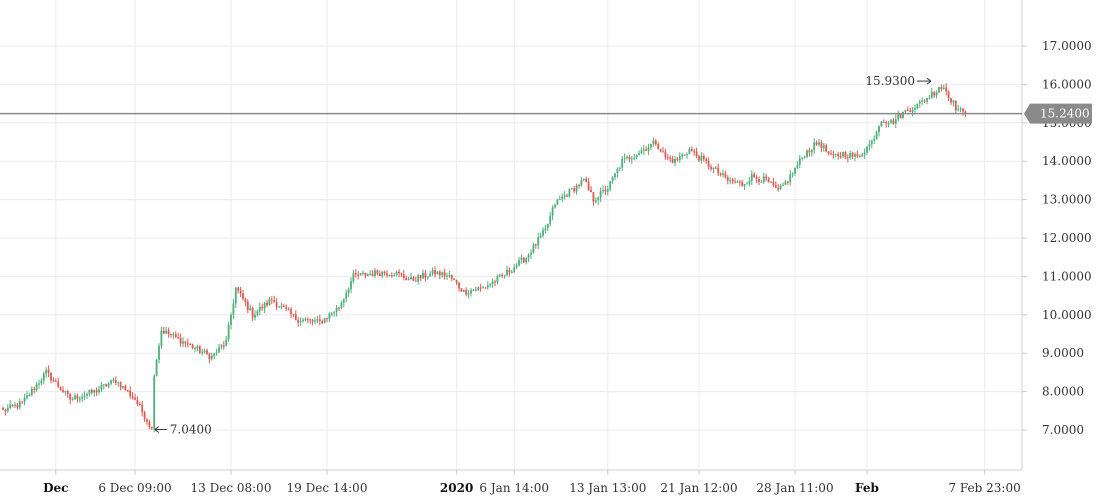 The image size is (1098, 504). What do you see at coordinates (984, 488) in the screenshot?
I see `x-tick-label: 7 Feb 23:00` at bounding box center [984, 488].